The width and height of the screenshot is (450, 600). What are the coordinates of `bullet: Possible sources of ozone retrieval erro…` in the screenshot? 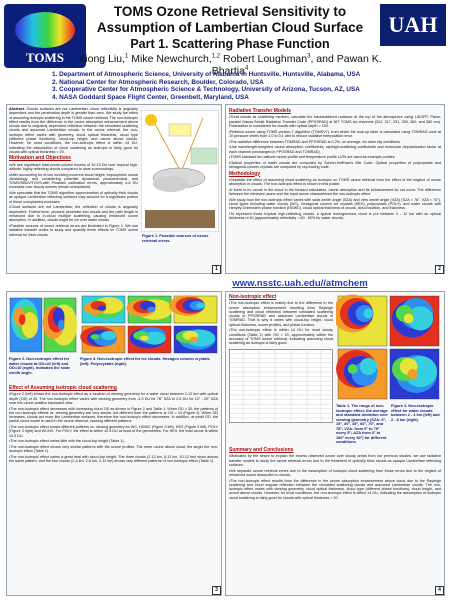 It's located at (73, 230).